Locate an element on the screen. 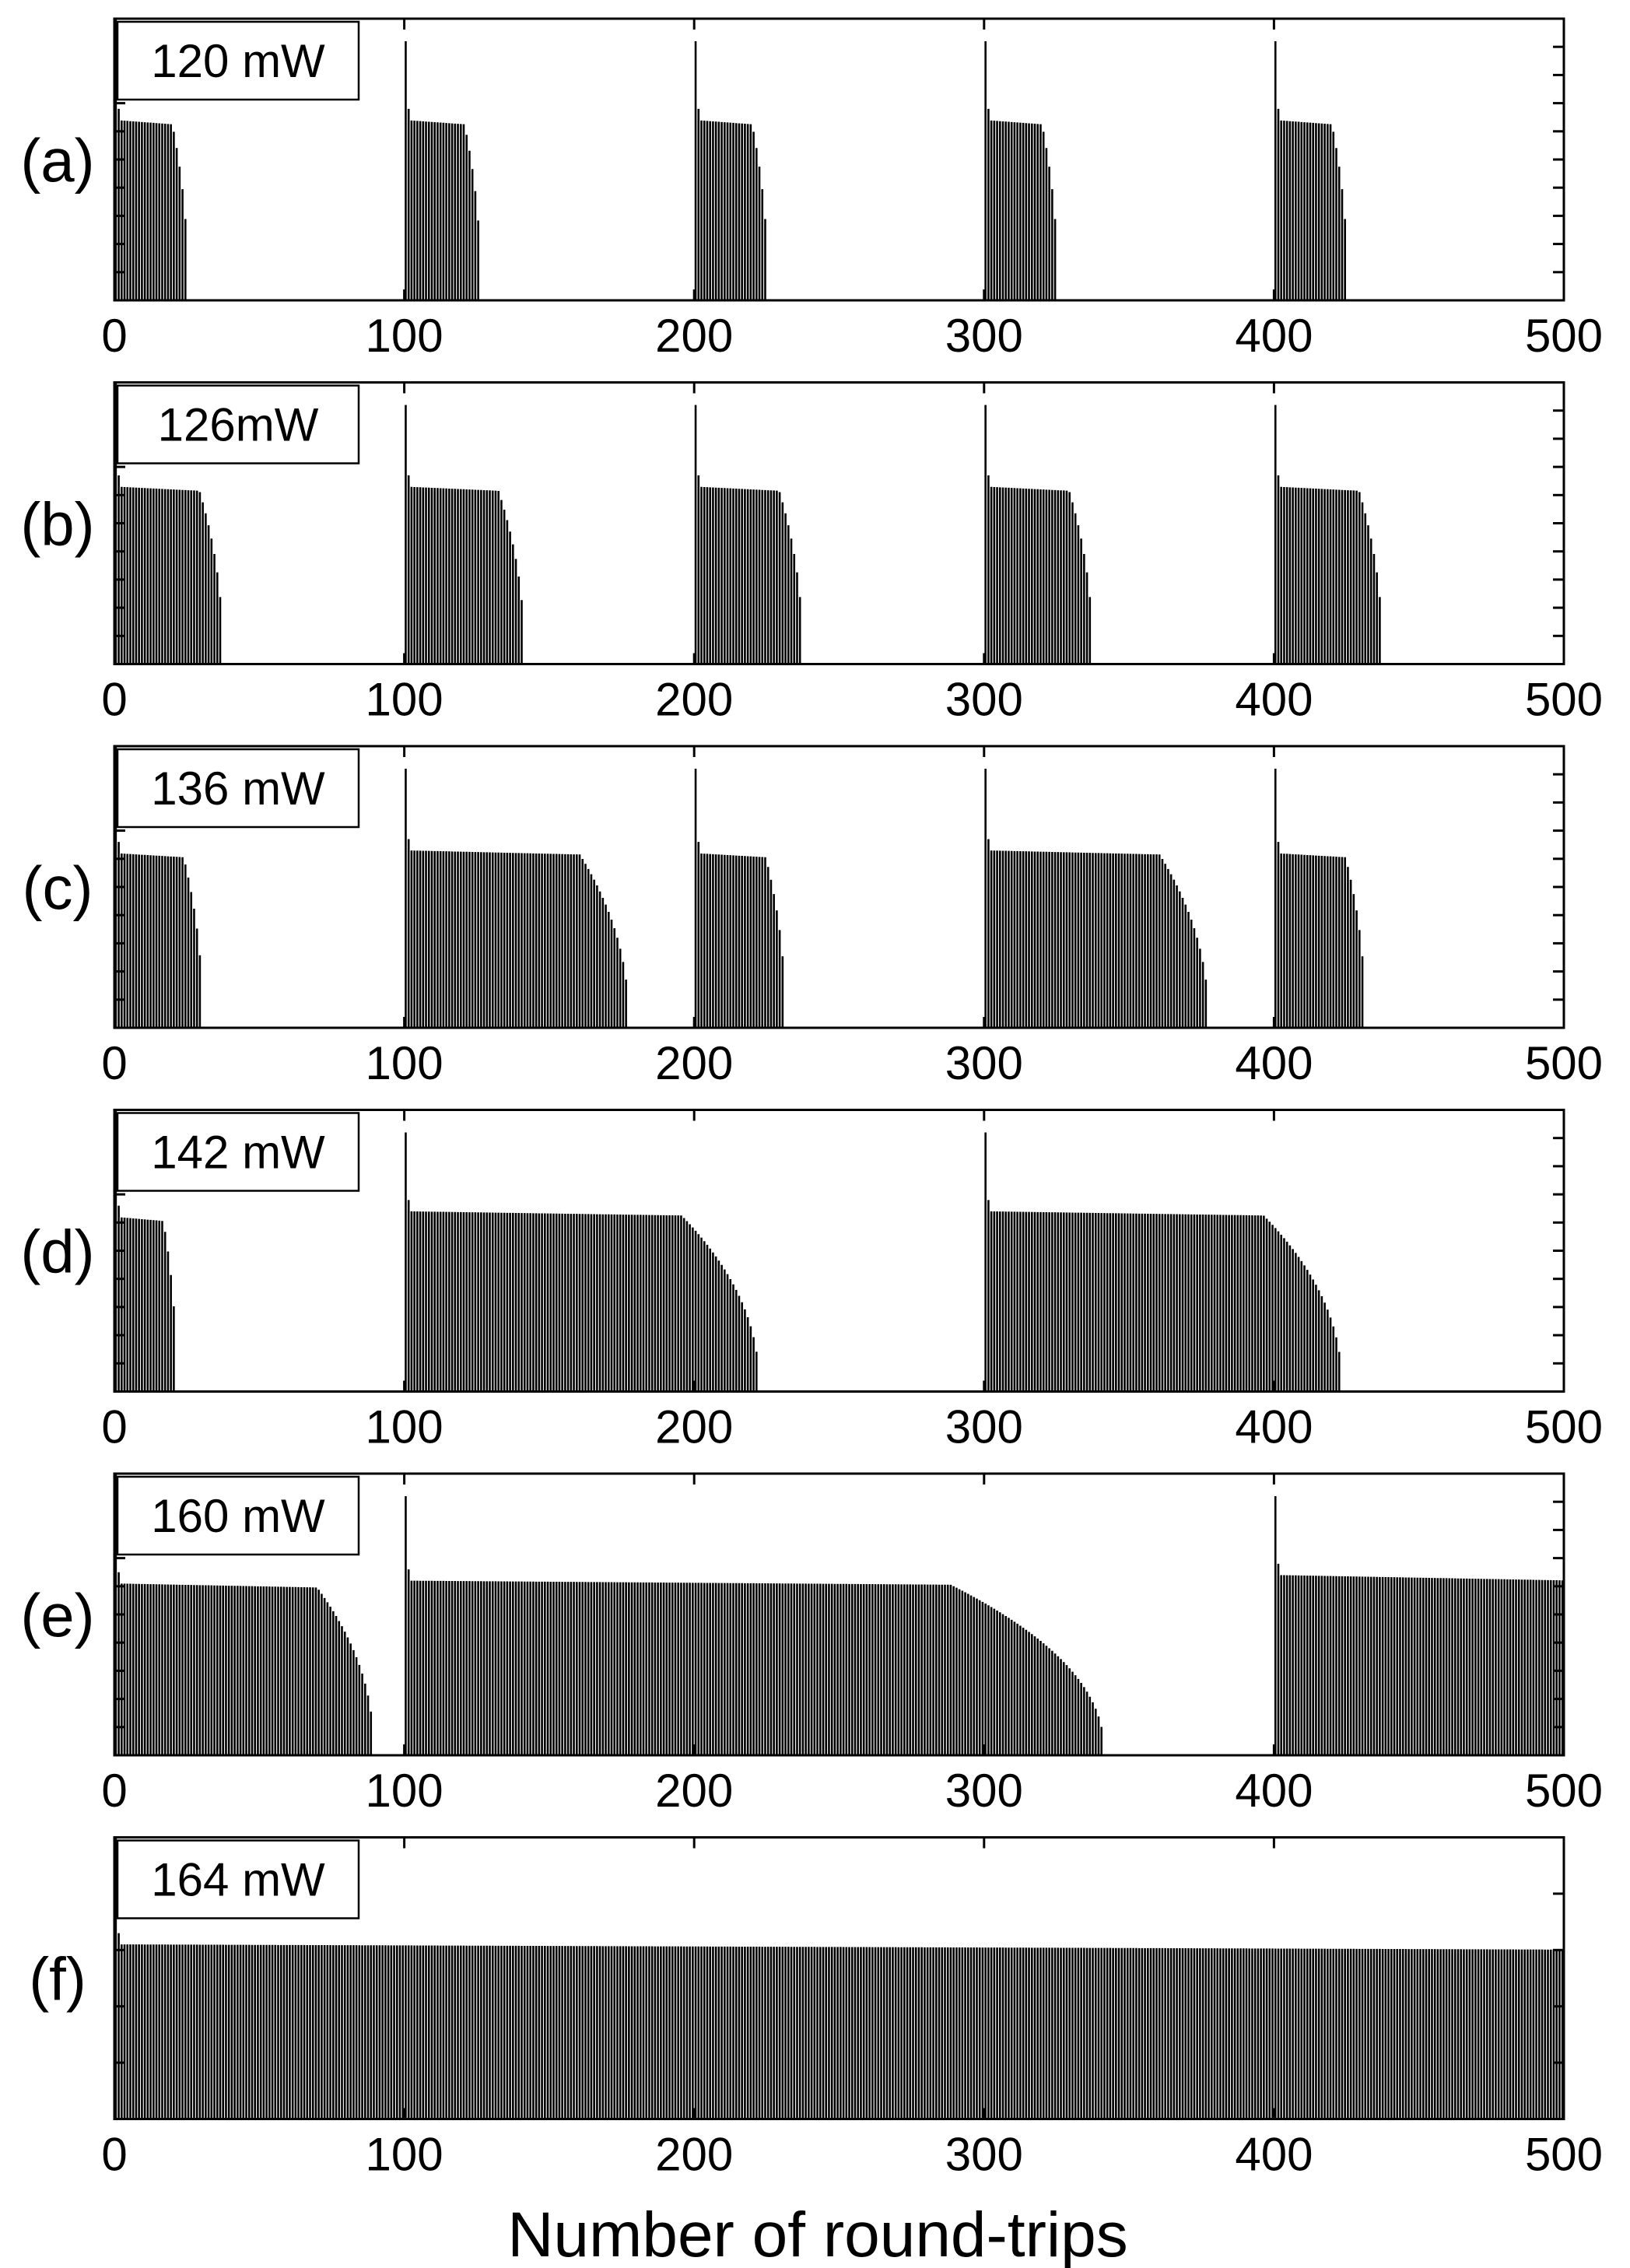 The width and height of the screenshot is (1630, 2268). annotation-label: 136 mW is located at coordinates (238, 789).